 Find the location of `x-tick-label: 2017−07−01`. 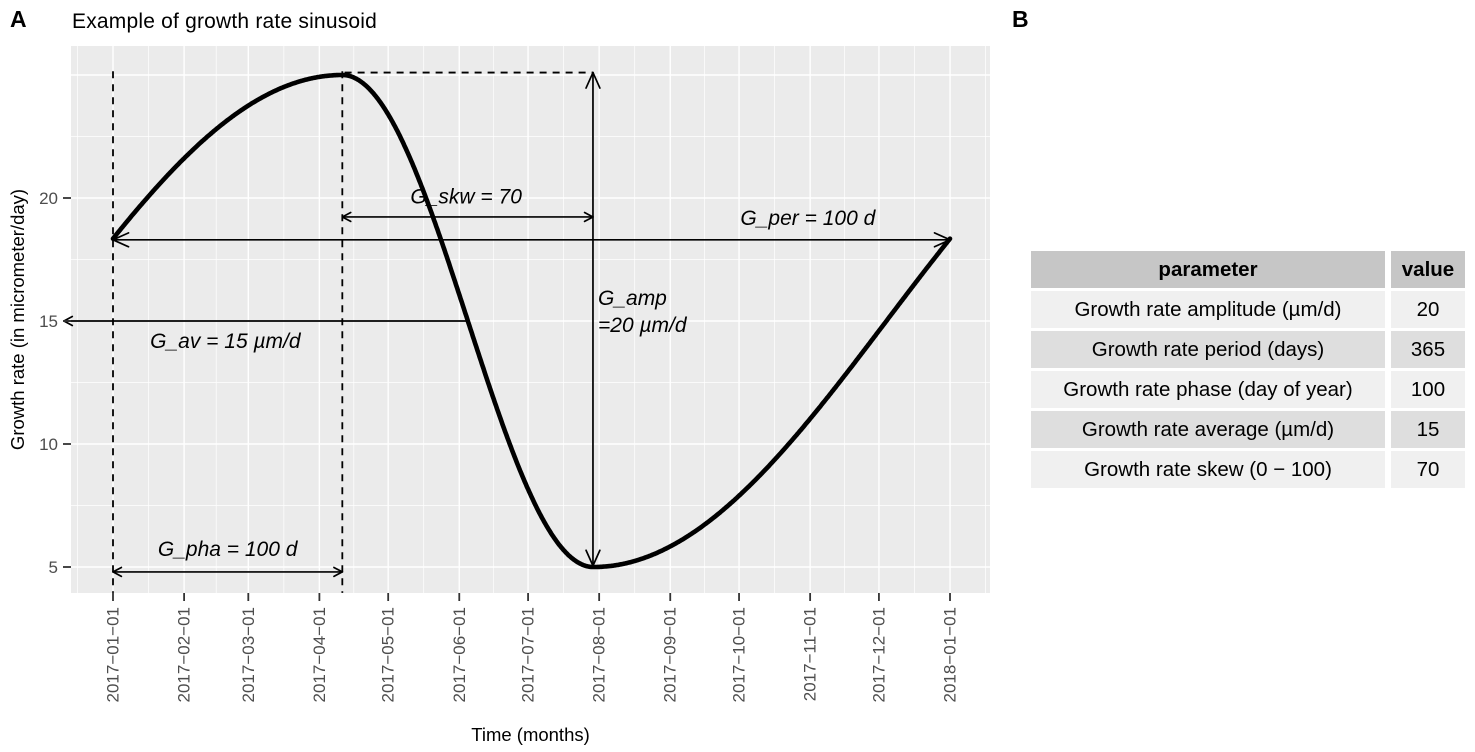

x-tick-label: 2017−07−01 is located at coordinates (528, 655).